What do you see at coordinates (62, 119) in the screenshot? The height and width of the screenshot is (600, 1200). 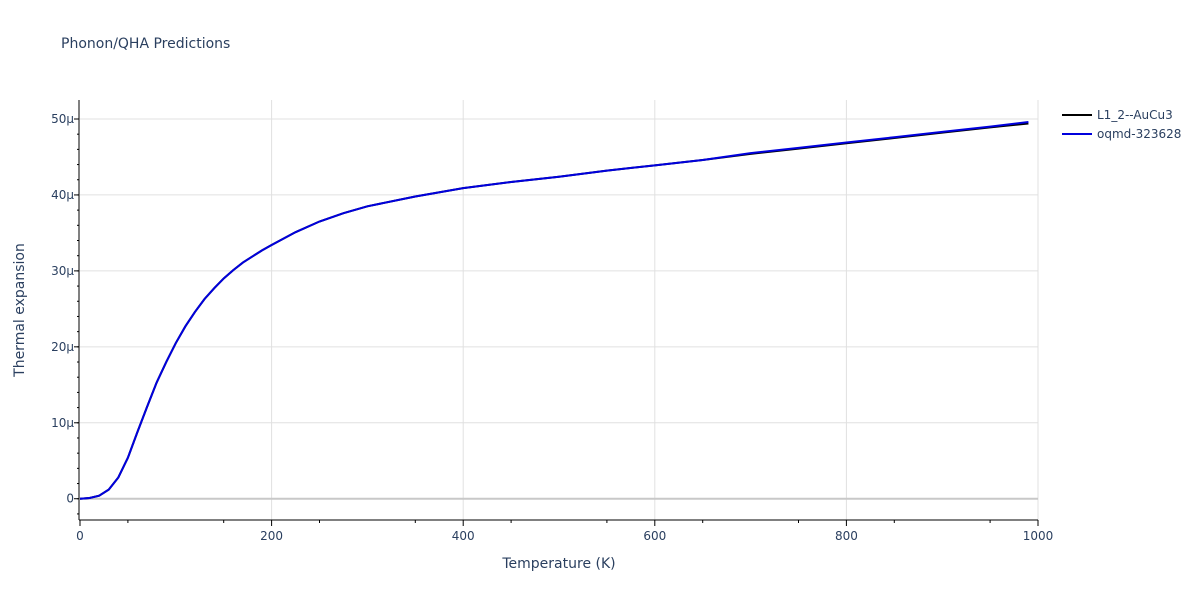 I see `y-tick-label: 50μ` at bounding box center [62, 119].